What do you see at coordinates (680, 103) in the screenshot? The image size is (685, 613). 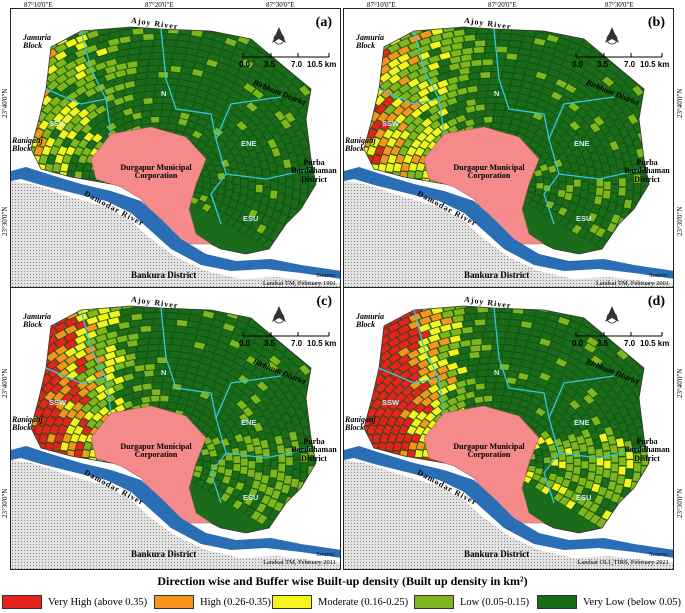 I see `coord-right-23-40-b: 23°40'0"N` at bounding box center [680, 103].